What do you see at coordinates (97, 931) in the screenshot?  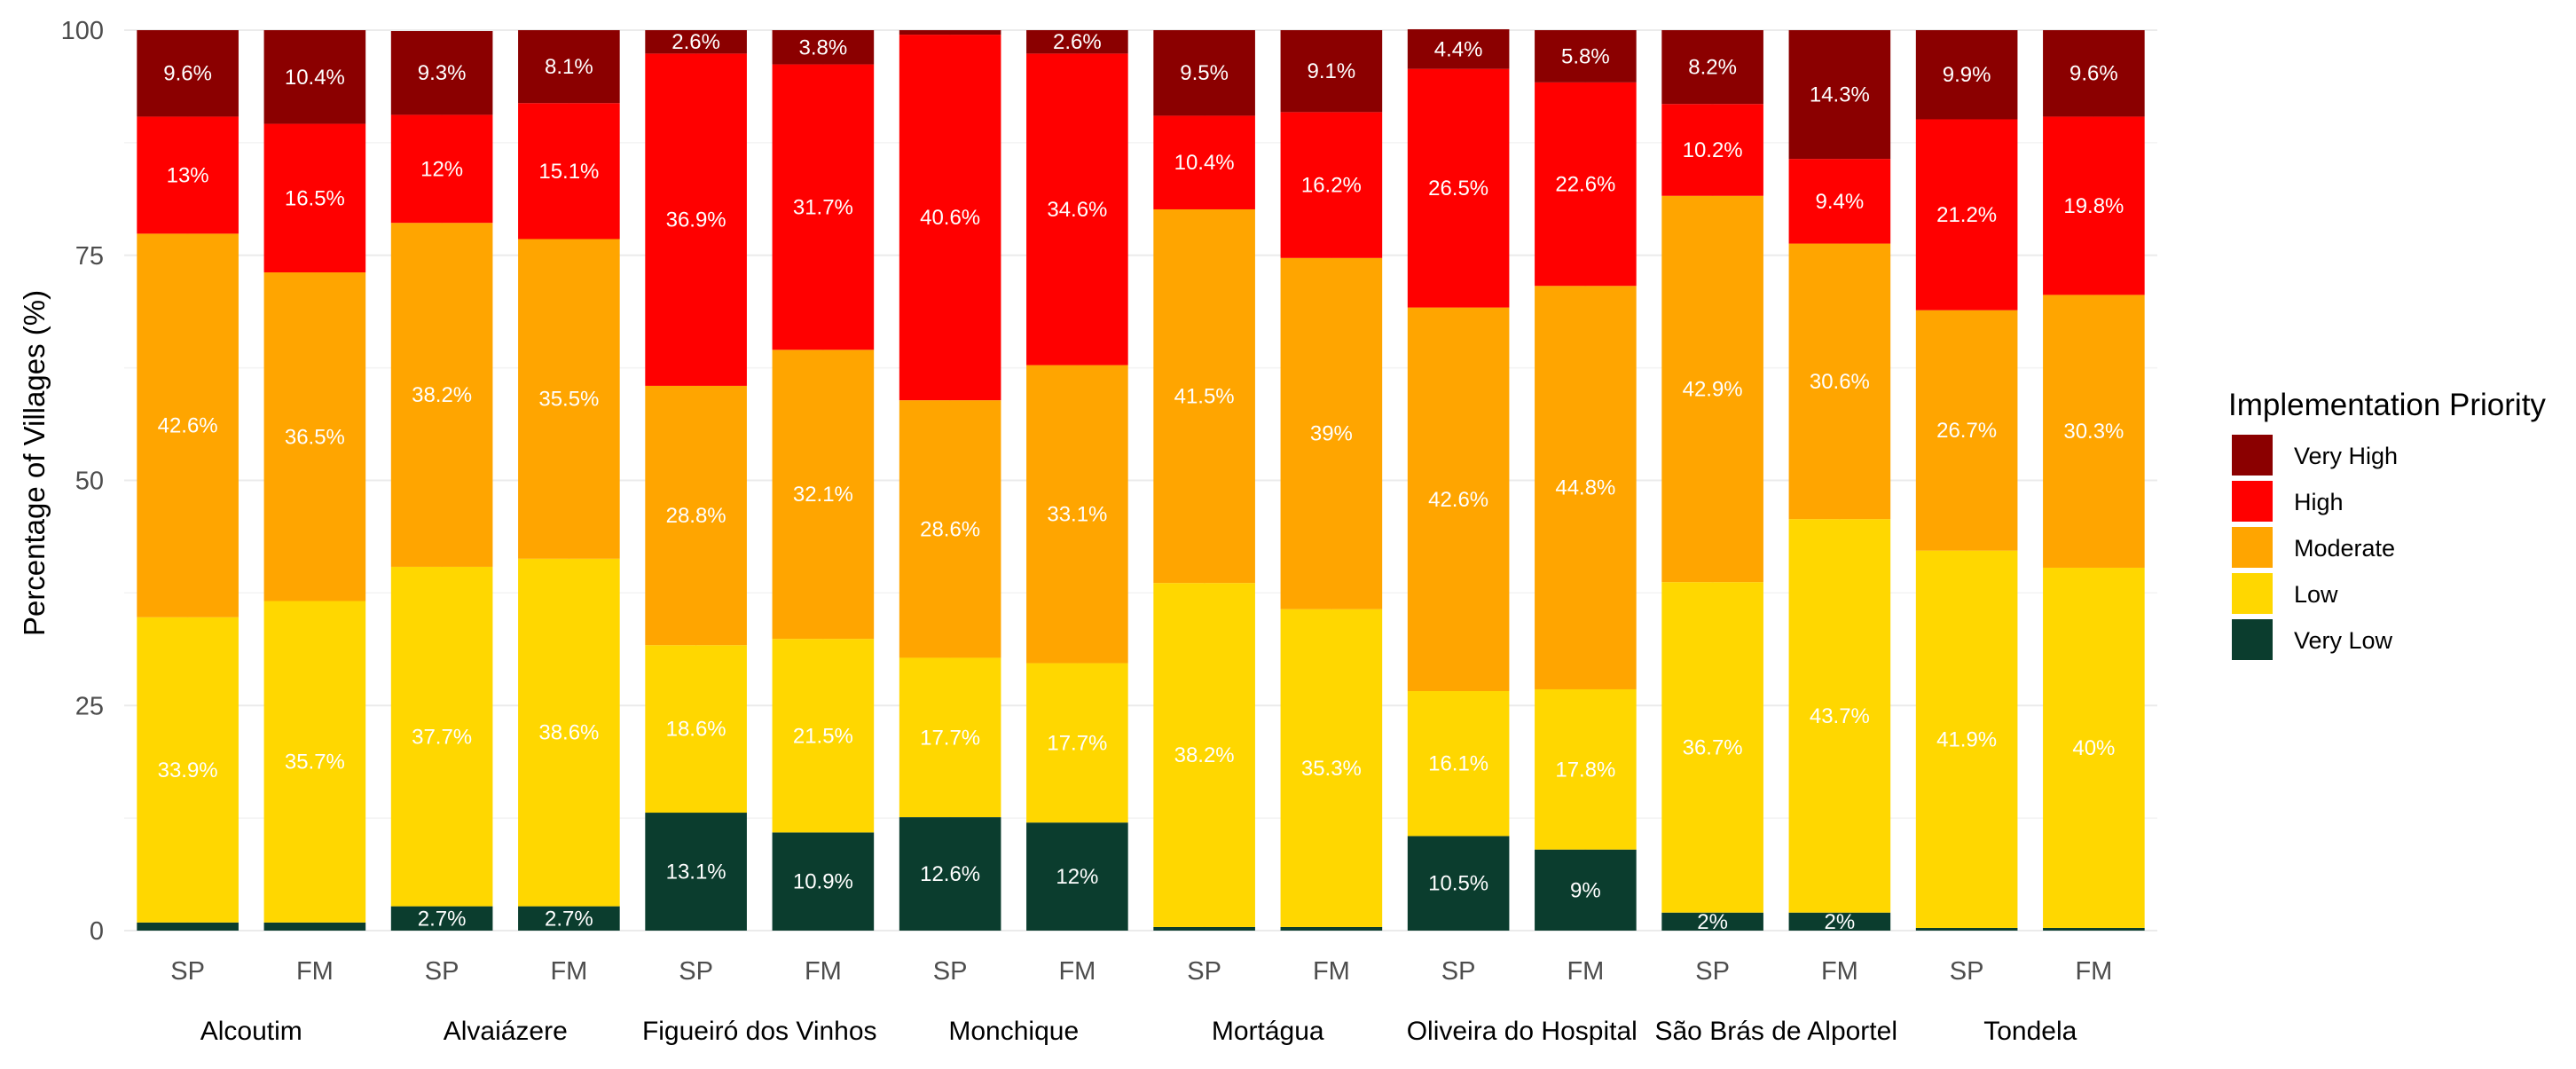 I see `y-tick-label: 0` at bounding box center [97, 931].